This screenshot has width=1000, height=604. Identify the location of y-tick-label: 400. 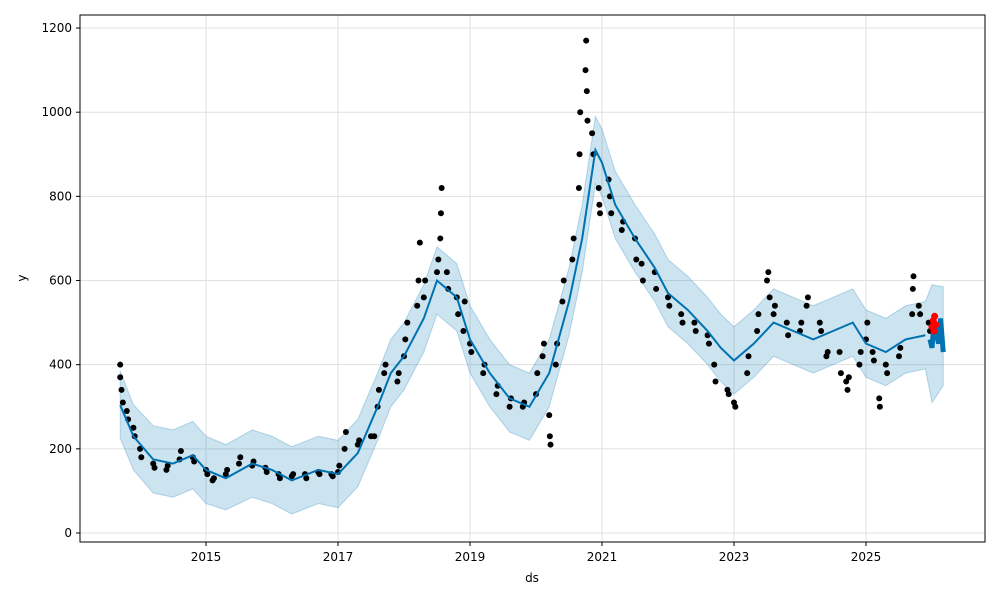
(60, 365).